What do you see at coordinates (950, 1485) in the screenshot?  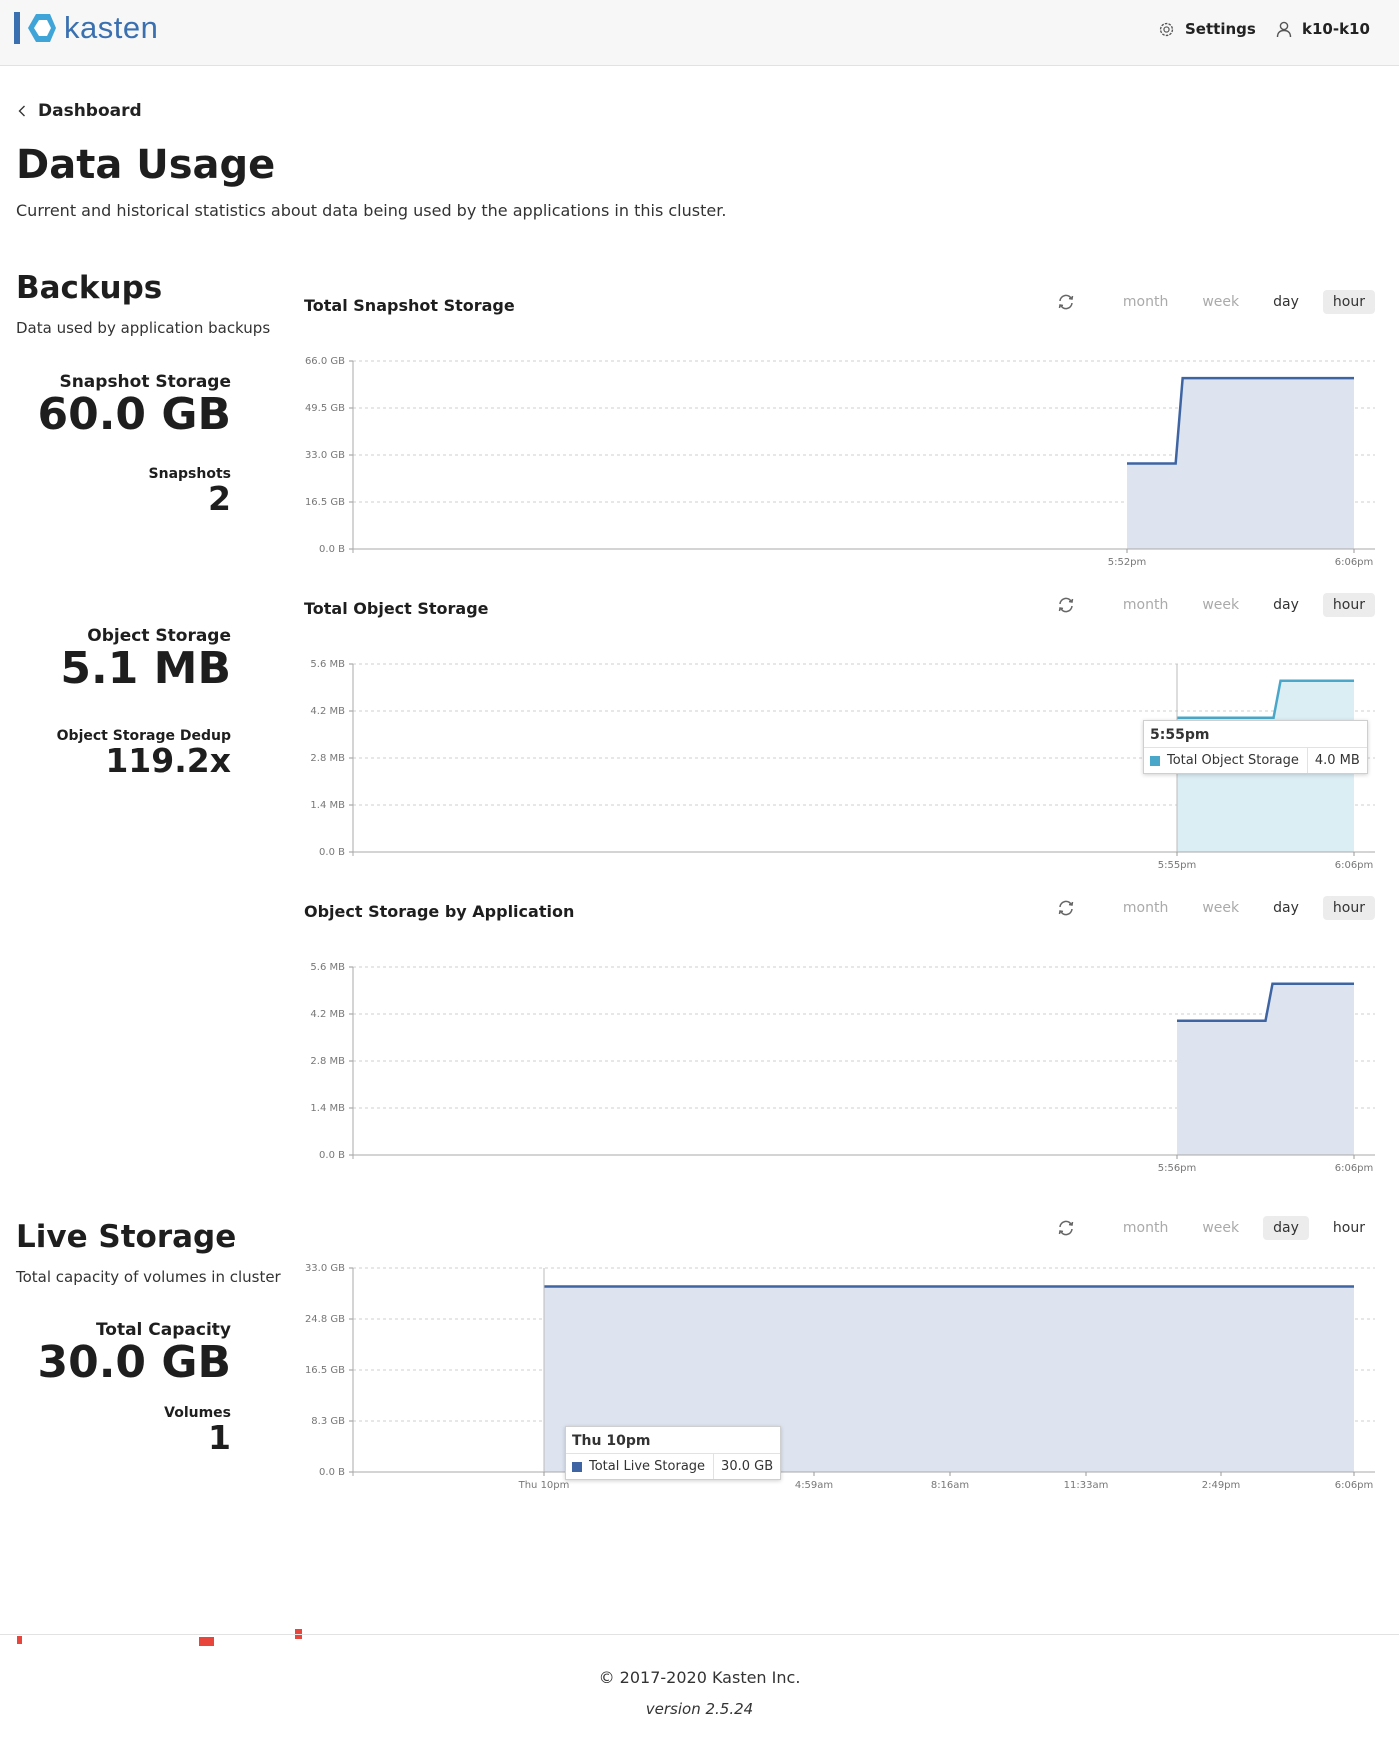 I see `x-tick-label: 8:16am` at bounding box center [950, 1485].